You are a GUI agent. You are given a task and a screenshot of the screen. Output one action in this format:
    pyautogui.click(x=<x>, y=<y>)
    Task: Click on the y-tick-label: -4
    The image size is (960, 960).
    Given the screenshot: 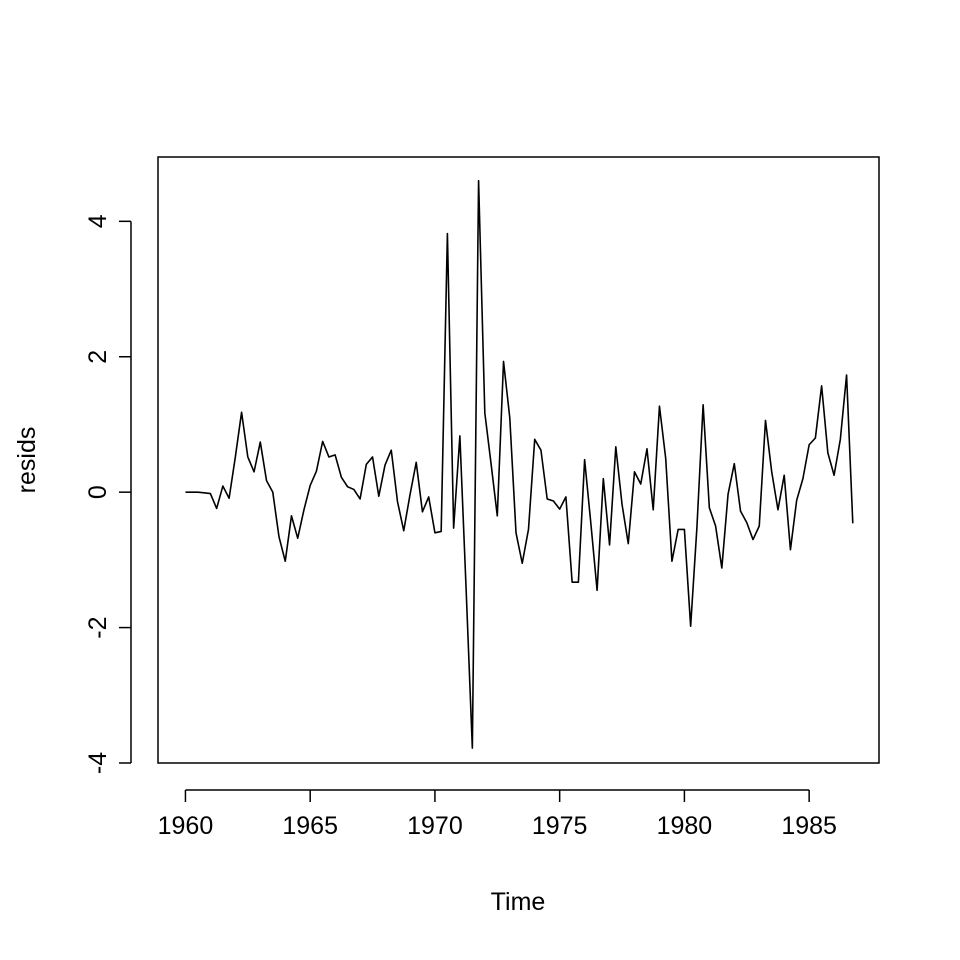 What is the action you would take?
    pyautogui.click(x=98, y=763)
    